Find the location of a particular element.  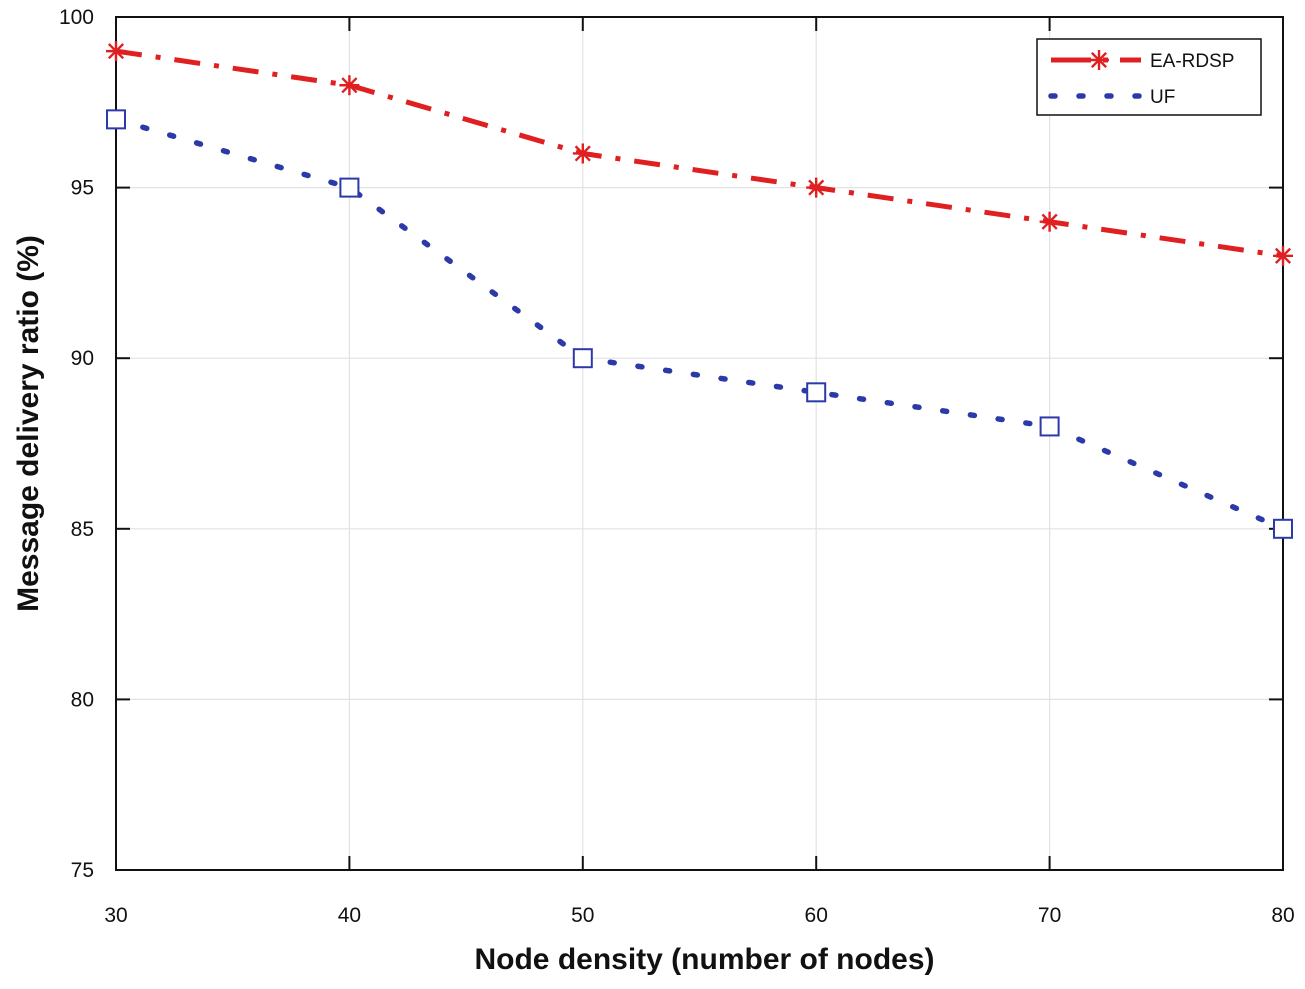

y-tick-label: 85 is located at coordinates (82, 529).